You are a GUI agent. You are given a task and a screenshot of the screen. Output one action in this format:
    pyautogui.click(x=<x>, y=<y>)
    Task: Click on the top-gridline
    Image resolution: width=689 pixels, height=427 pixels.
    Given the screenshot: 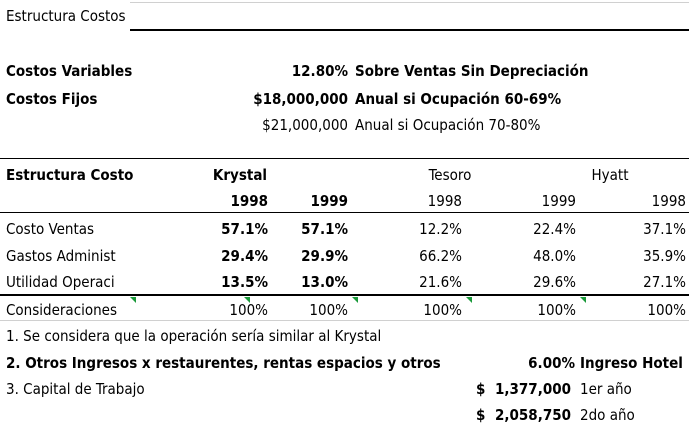 What is the action you would take?
    pyautogui.click(x=409, y=2)
    